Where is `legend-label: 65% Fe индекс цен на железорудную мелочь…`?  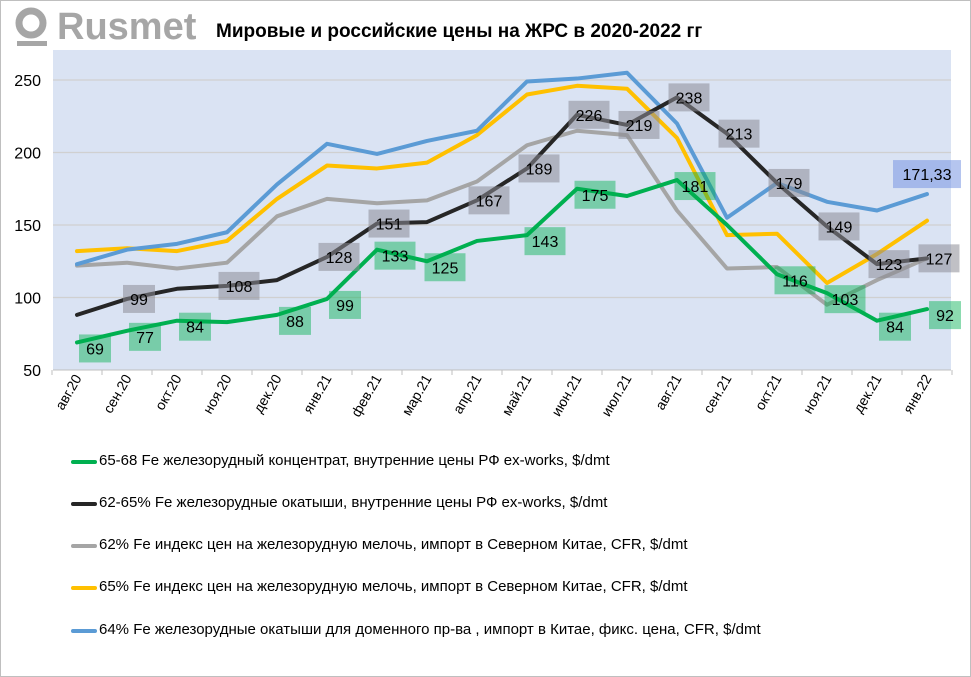 legend-label: 65% Fe индекс цен на железорудную мелочь… is located at coordinates (393, 586).